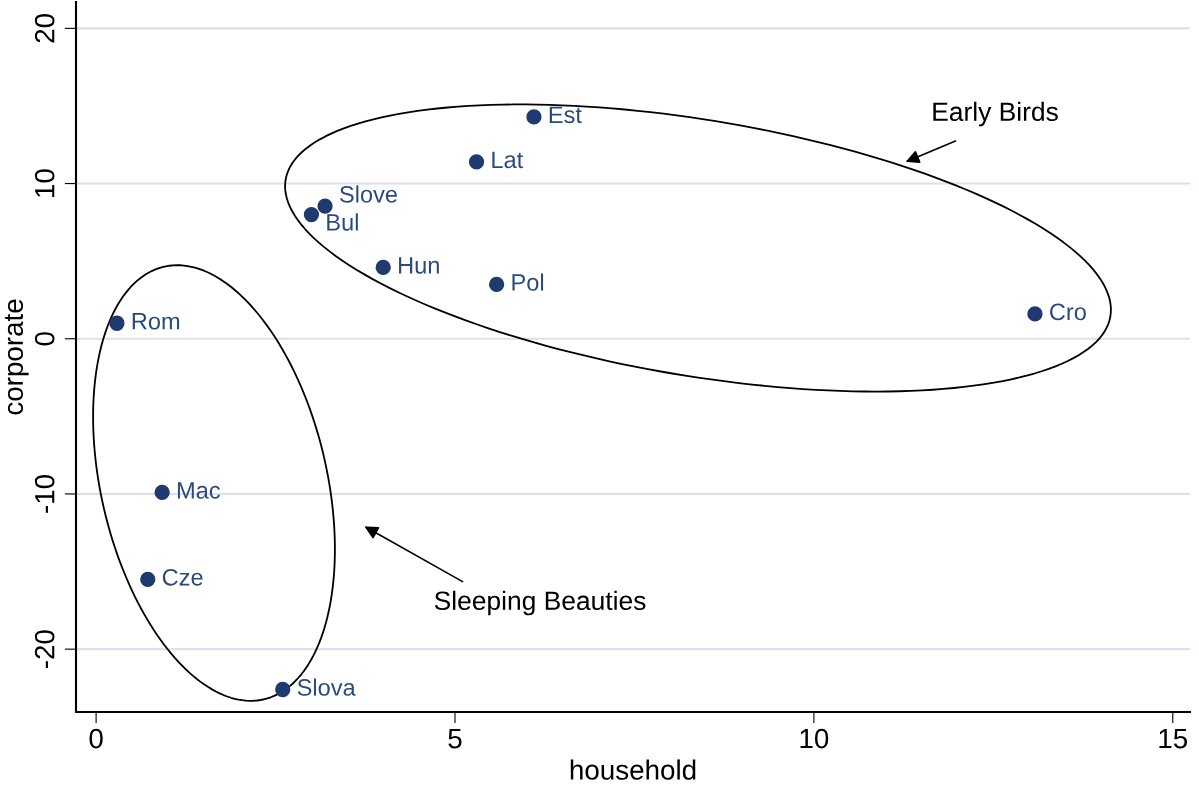 Image resolution: width=1199 pixels, height=798 pixels. Describe the element at coordinates (44, 28) in the screenshot. I see `y-tick-label: 20` at that location.